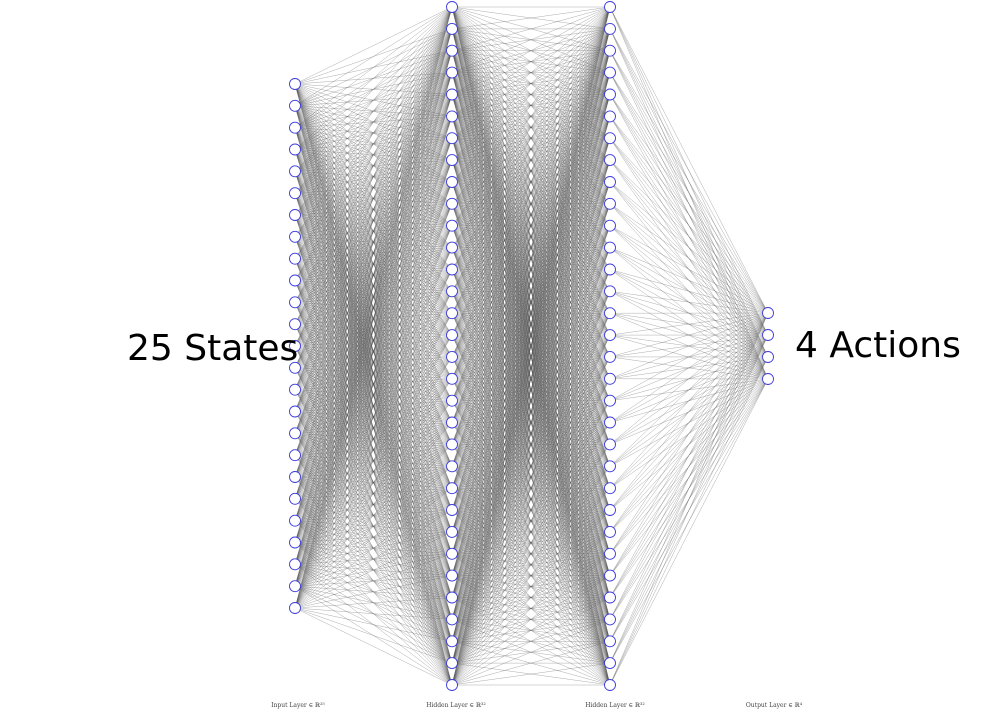 The height and width of the screenshot is (726, 1000). Describe the element at coordinates (610, 488) in the screenshot. I see `neuron-l2-n22` at that location.